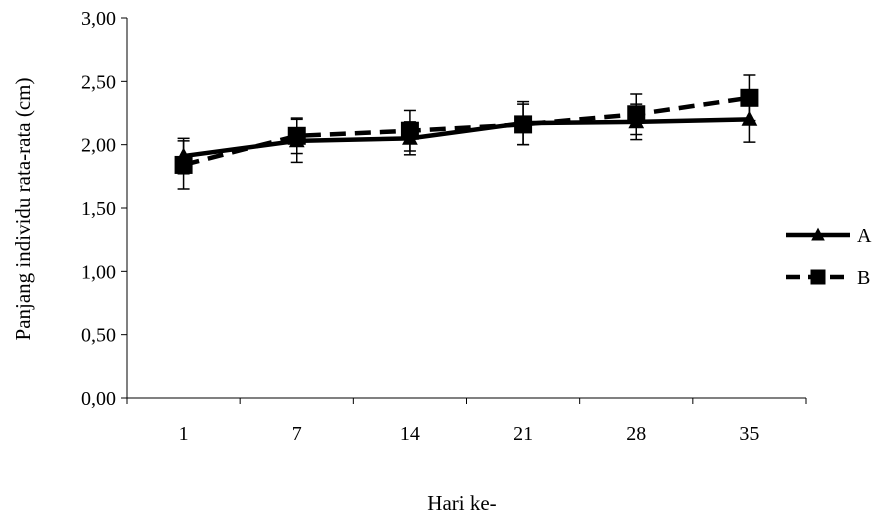  Describe the element at coordinates (863, 278) in the screenshot. I see `legend-label: B` at that location.